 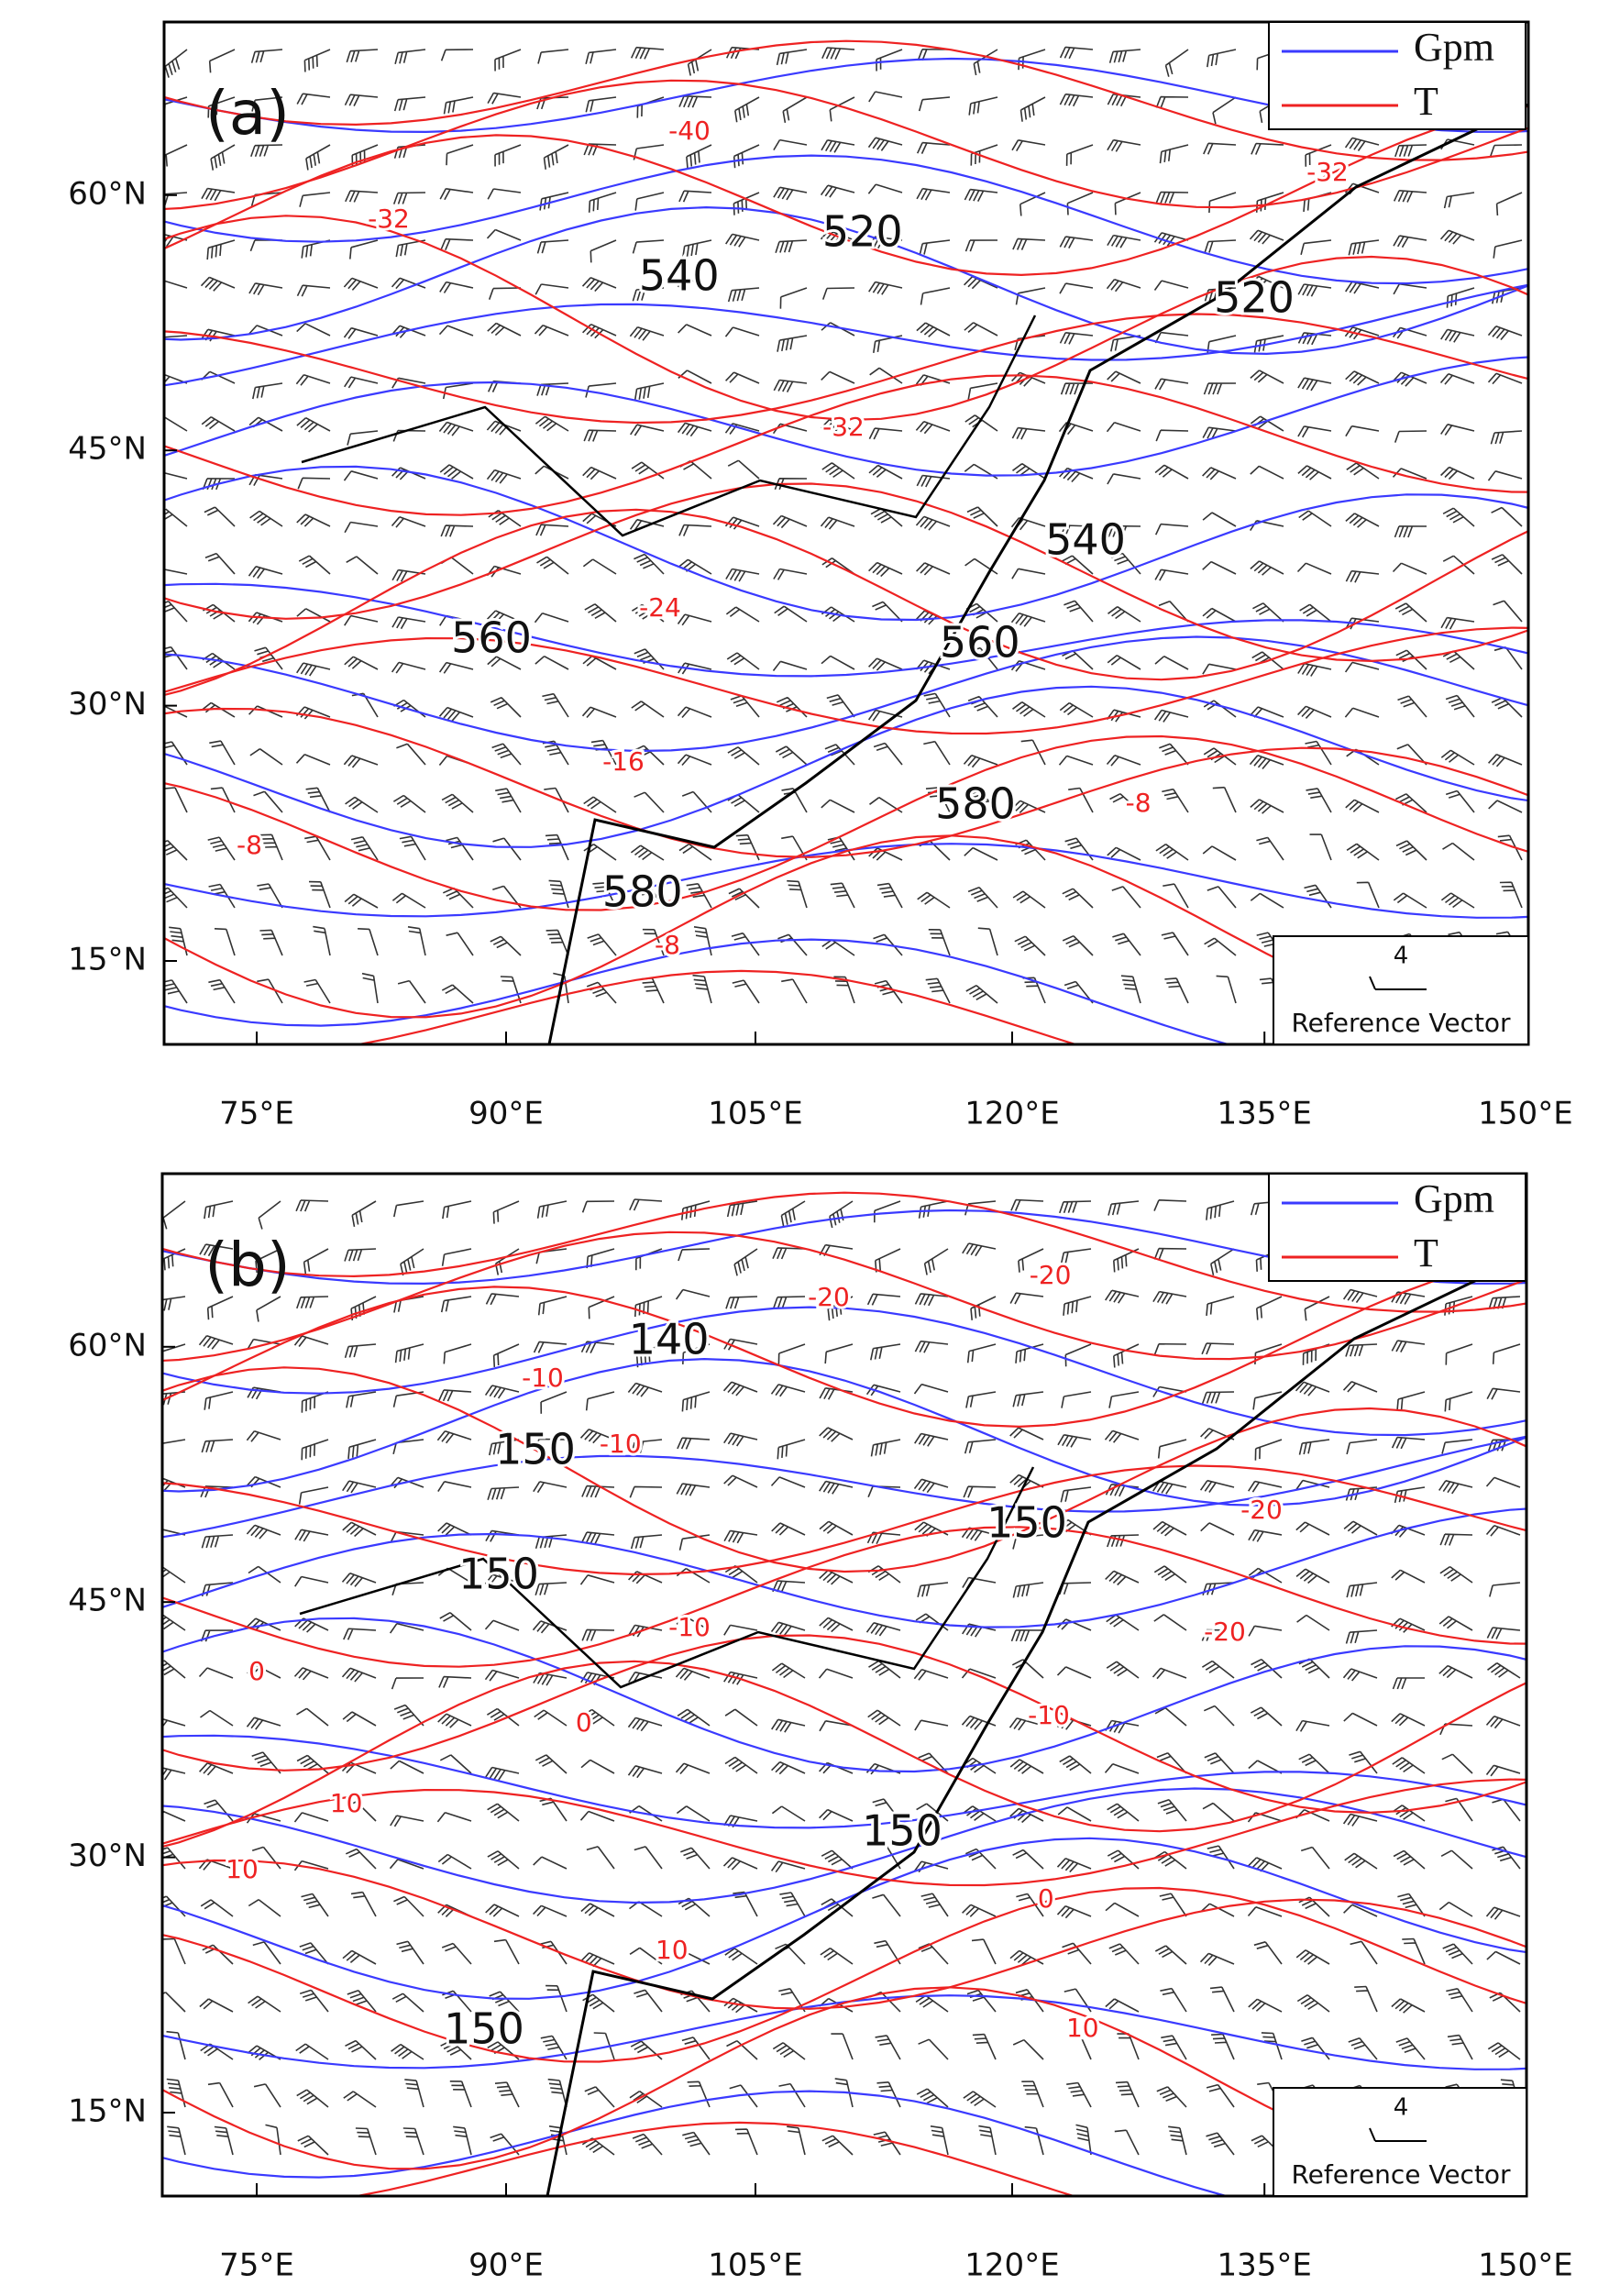 What do you see at coordinates (1525, 2265) in the screenshot?
I see `lon-label: 150°E` at bounding box center [1525, 2265].